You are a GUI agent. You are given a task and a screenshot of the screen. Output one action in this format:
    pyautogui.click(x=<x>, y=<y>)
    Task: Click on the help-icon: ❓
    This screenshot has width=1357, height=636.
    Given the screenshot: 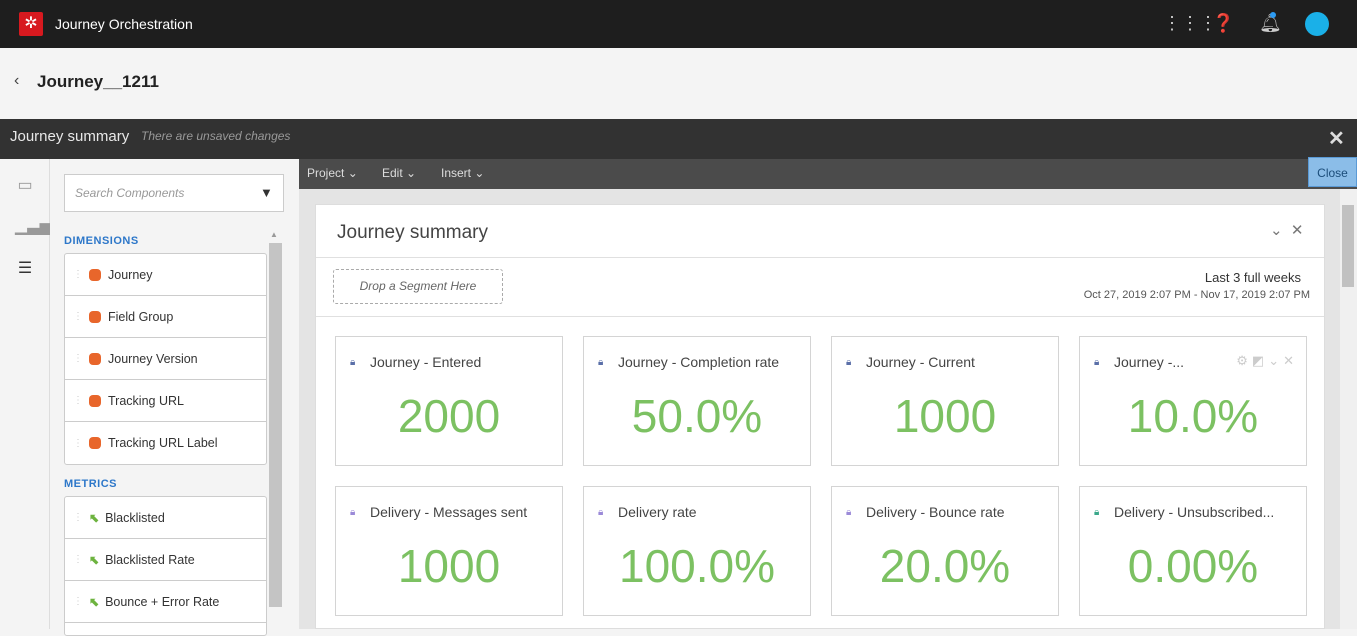 What is the action you would take?
    pyautogui.click(x=1223, y=23)
    